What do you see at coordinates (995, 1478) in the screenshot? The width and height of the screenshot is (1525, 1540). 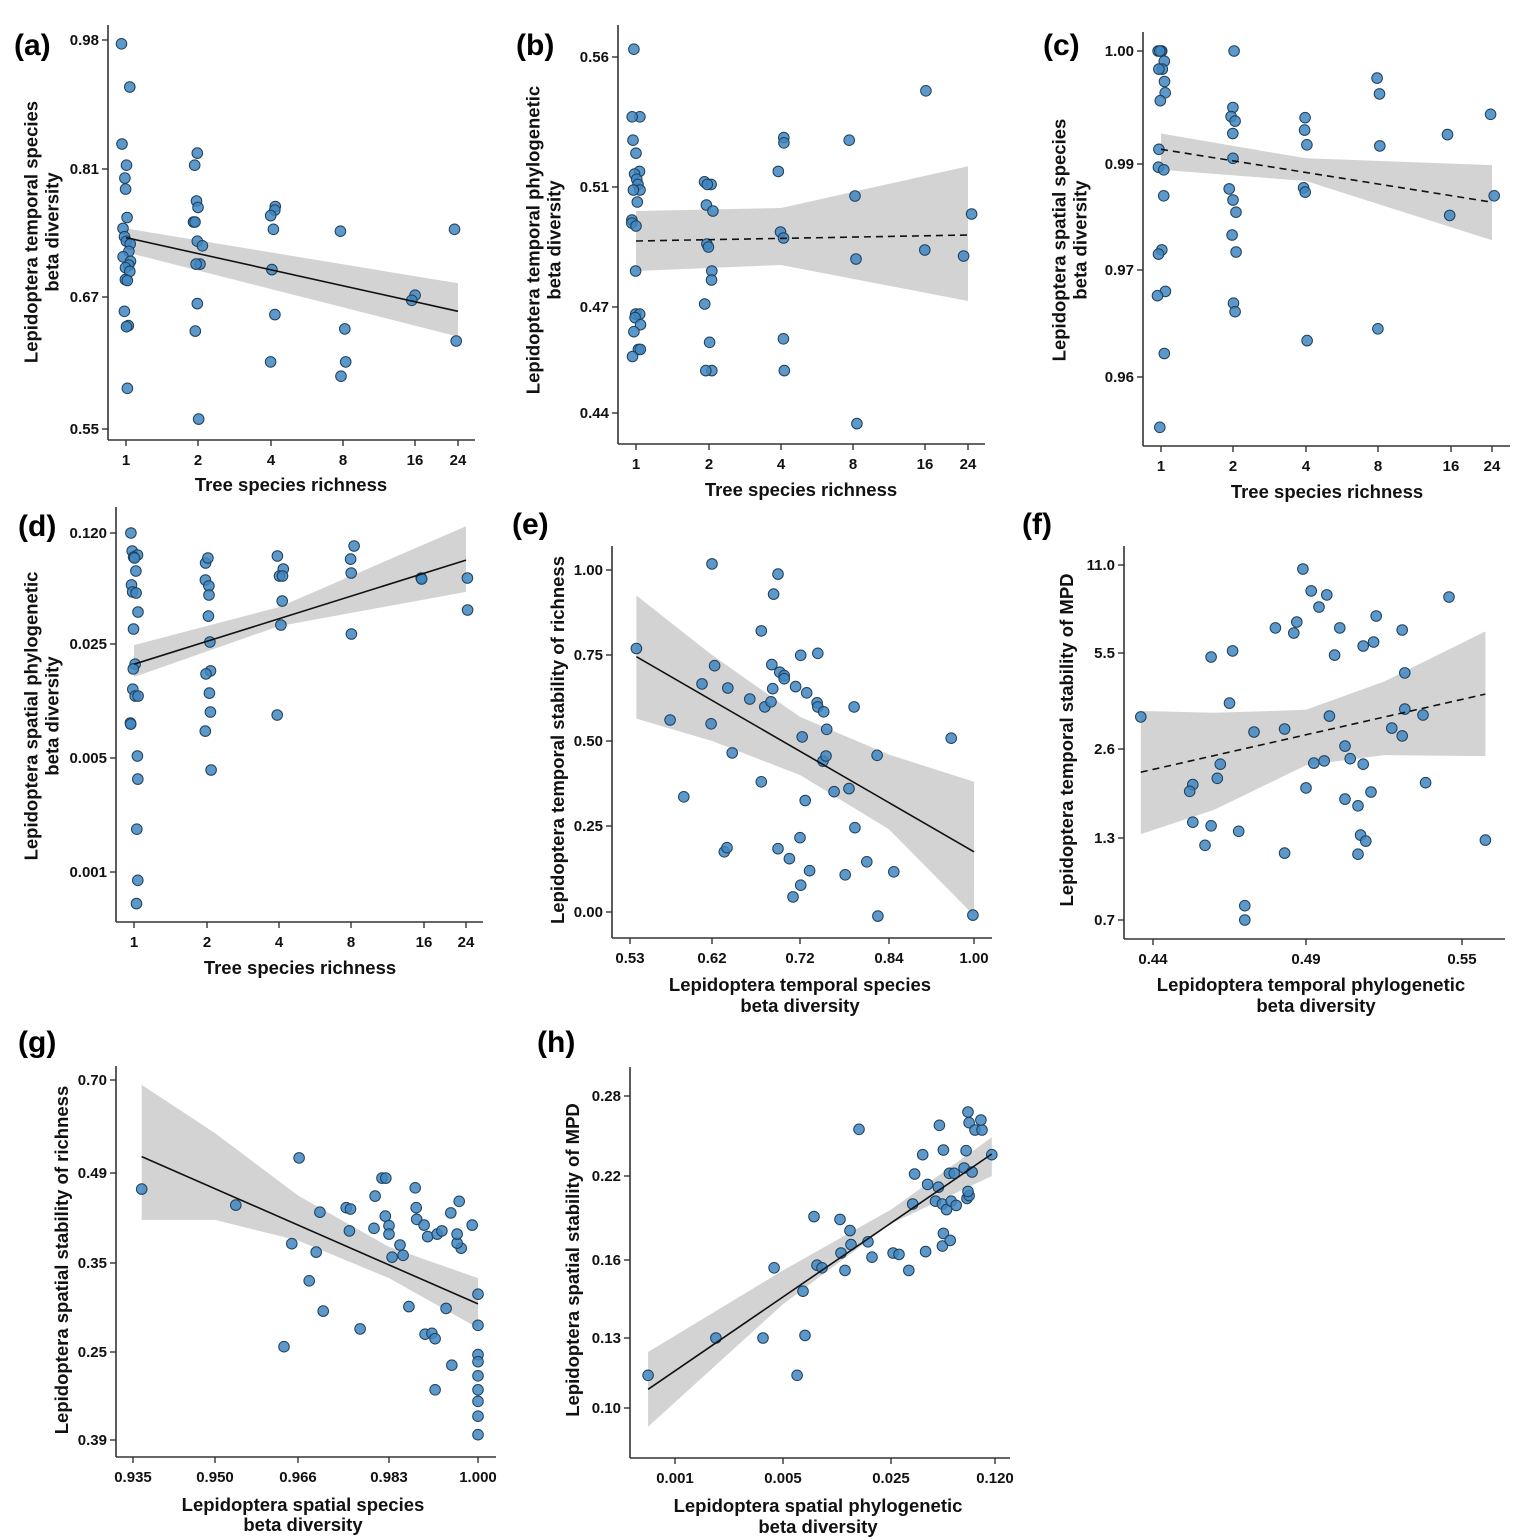 I see `x-tick-label: 0.120` at bounding box center [995, 1478].